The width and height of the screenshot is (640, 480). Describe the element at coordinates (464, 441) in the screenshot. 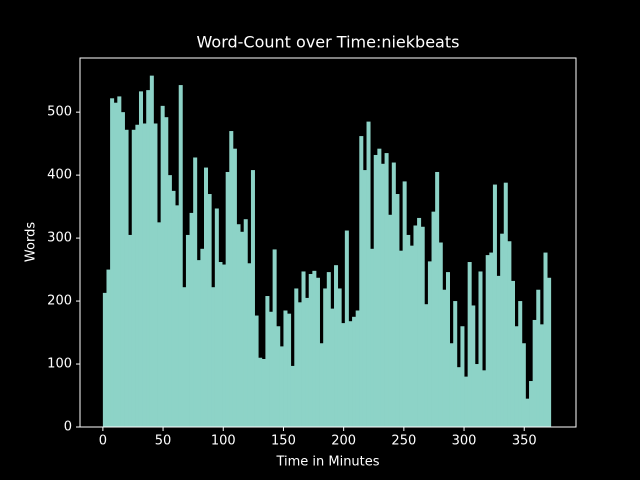

I see `x-tick-label: 300` at that location.